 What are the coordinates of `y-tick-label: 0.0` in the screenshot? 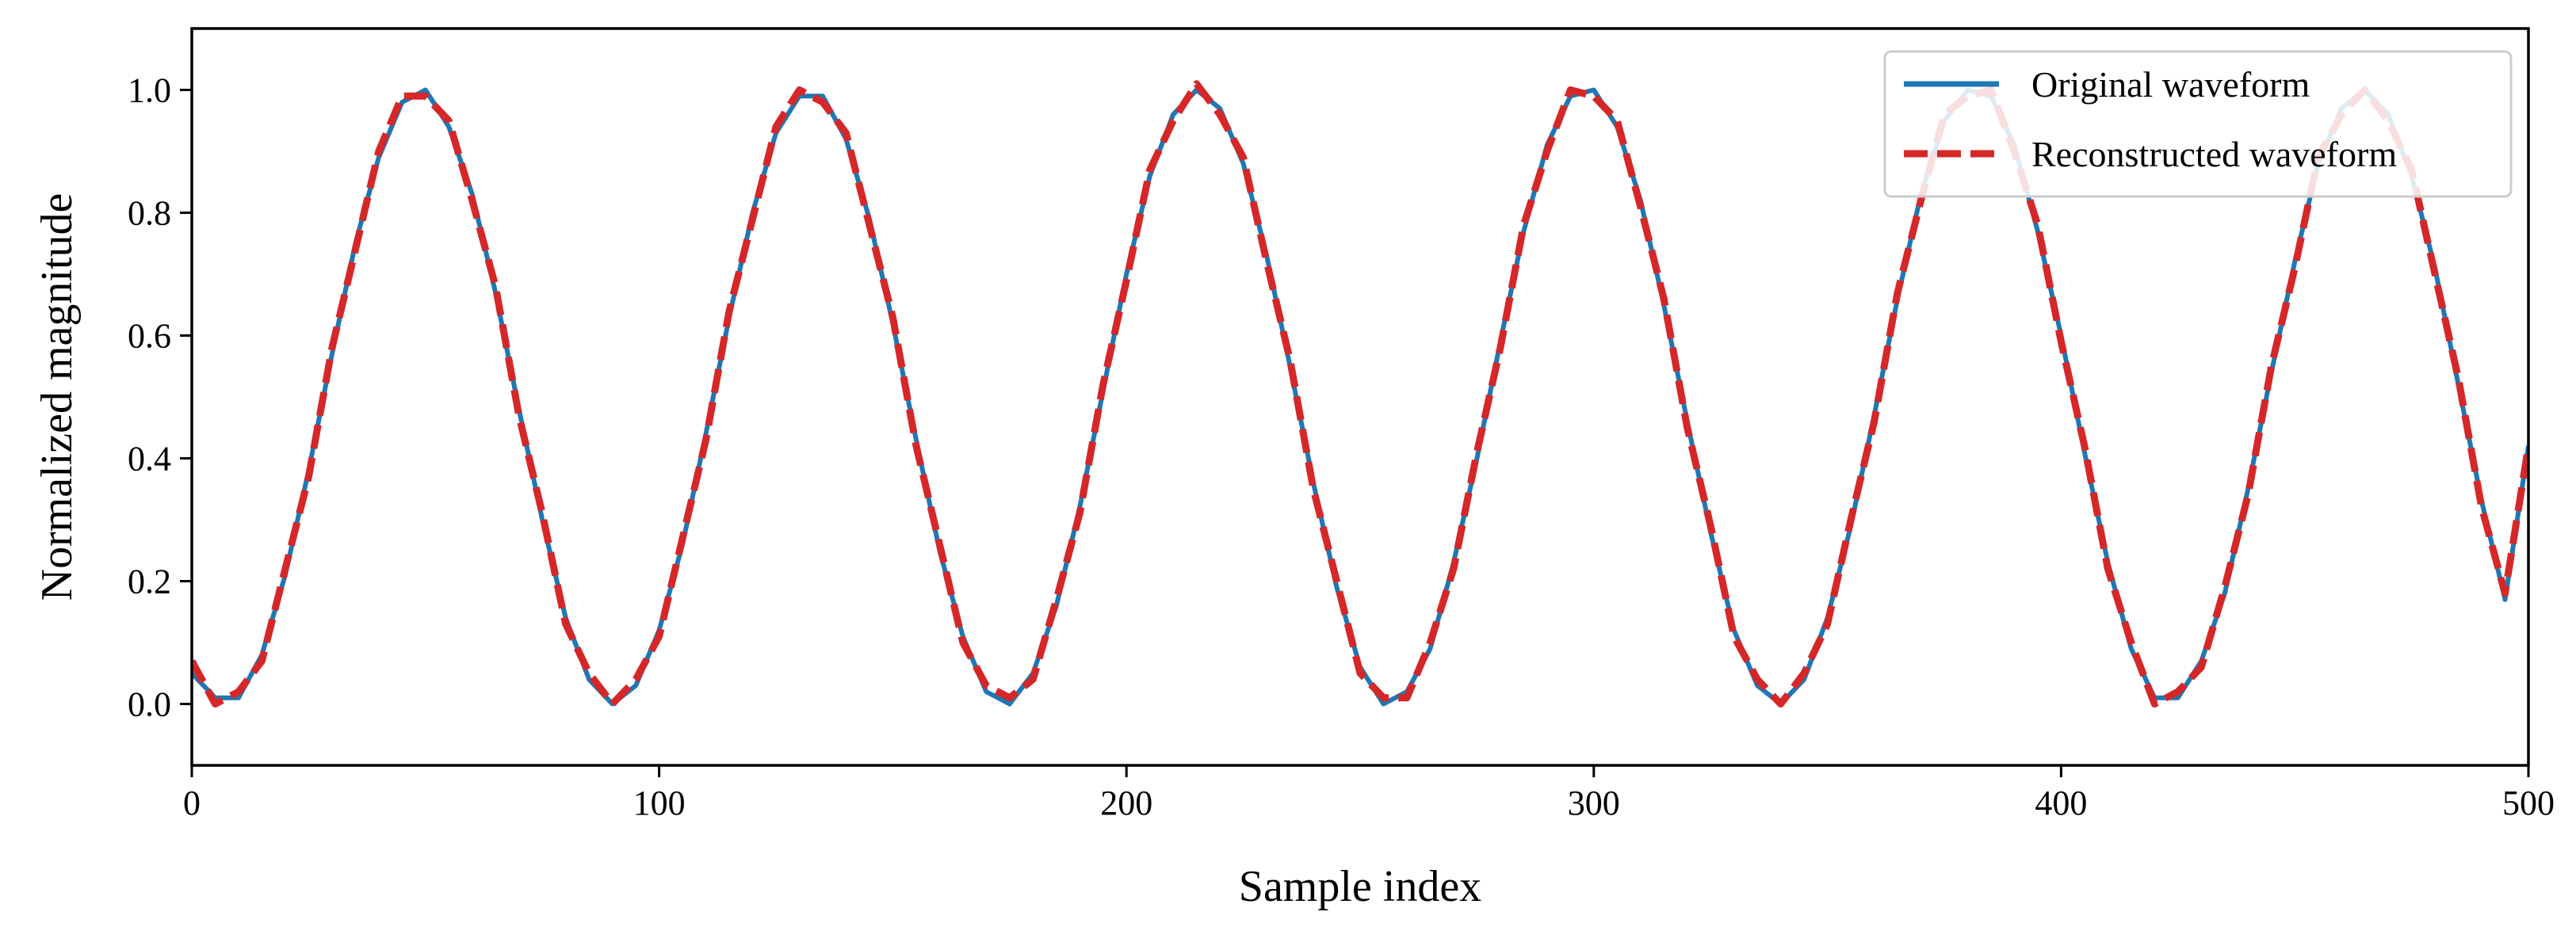 It's located at (149, 705).